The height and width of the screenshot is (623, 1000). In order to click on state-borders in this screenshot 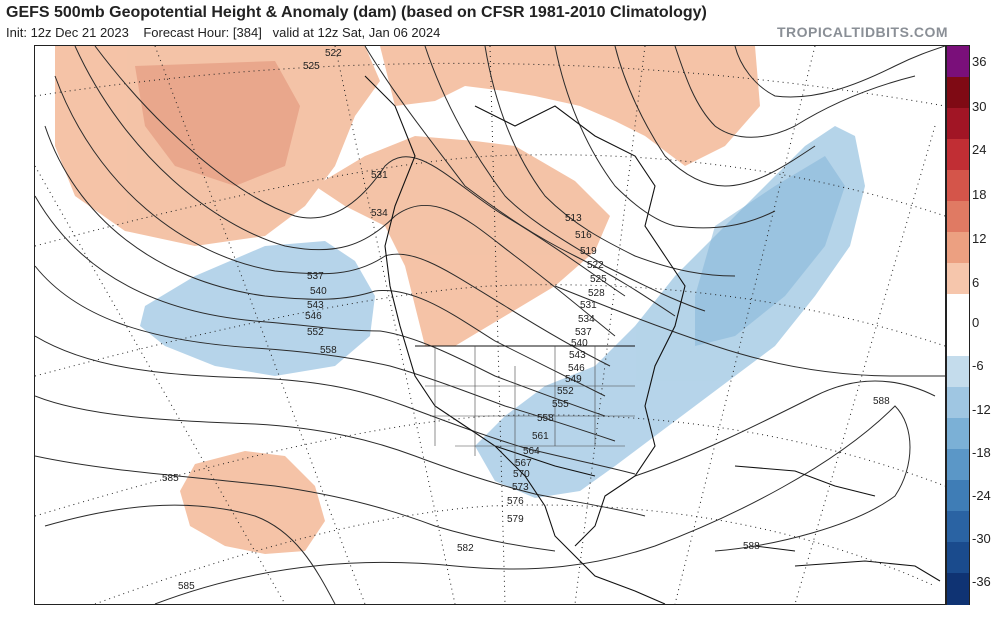, I will do `click(530, 406)`.